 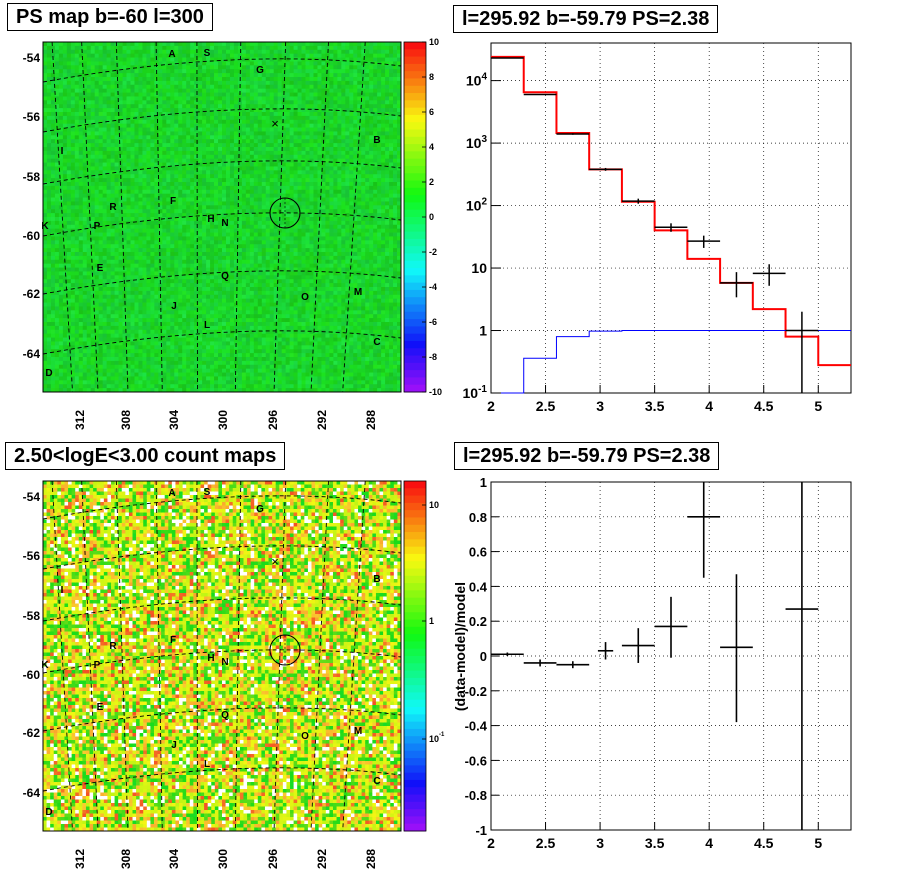 I want to click on x-tick-label: 300, so click(x=223, y=859).